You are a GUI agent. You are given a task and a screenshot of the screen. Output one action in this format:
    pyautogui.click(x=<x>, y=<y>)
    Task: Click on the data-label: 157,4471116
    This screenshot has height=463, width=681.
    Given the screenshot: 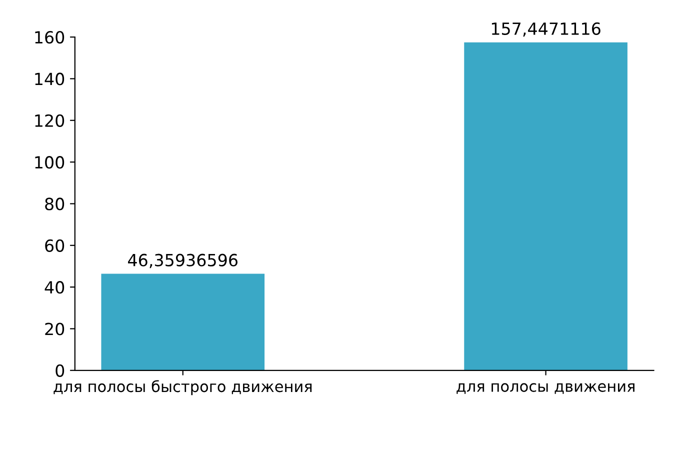 What is the action you would take?
    pyautogui.click(x=546, y=29)
    